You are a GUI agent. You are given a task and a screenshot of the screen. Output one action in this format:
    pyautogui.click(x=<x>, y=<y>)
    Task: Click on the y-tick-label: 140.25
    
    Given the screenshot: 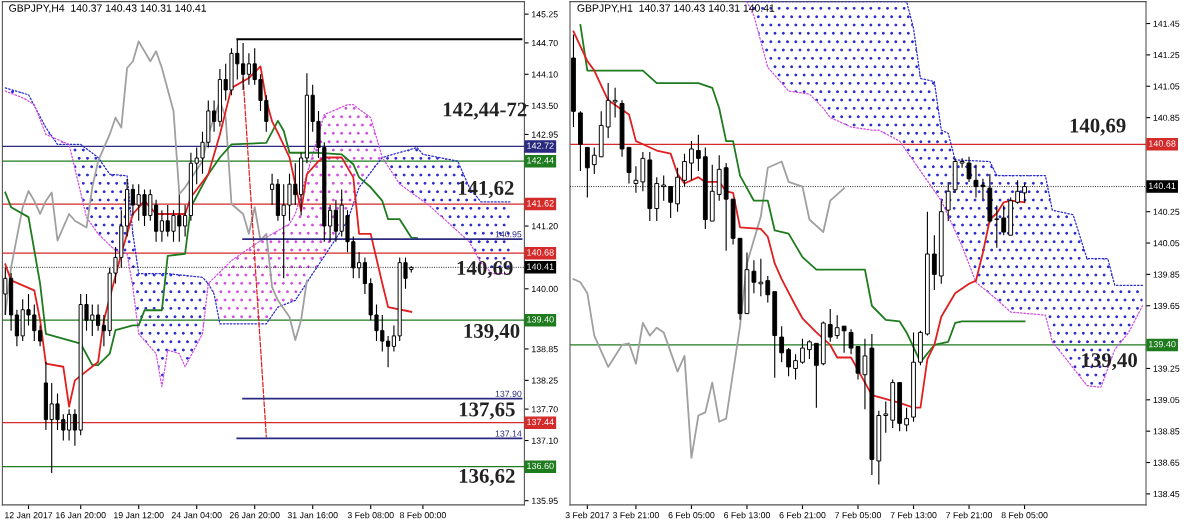 What is the action you would take?
    pyautogui.click(x=1166, y=211)
    